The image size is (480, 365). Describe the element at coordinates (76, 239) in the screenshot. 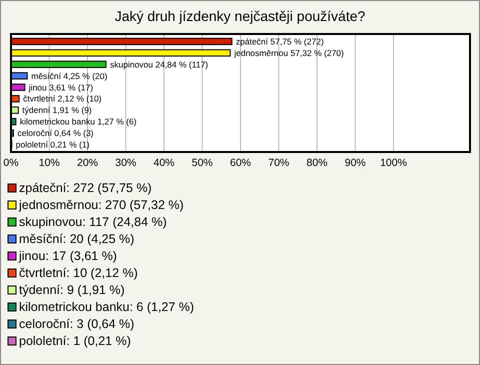

I see `text: měsíční: 20 (4,25 %)` at that location.